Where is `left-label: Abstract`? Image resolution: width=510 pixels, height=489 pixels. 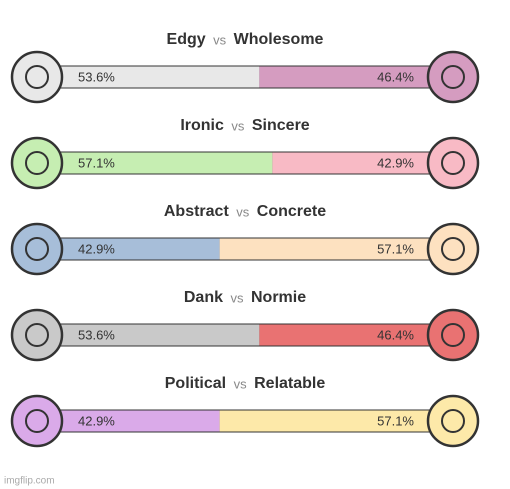 left-label: Abstract is located at coordinates (197, 211).